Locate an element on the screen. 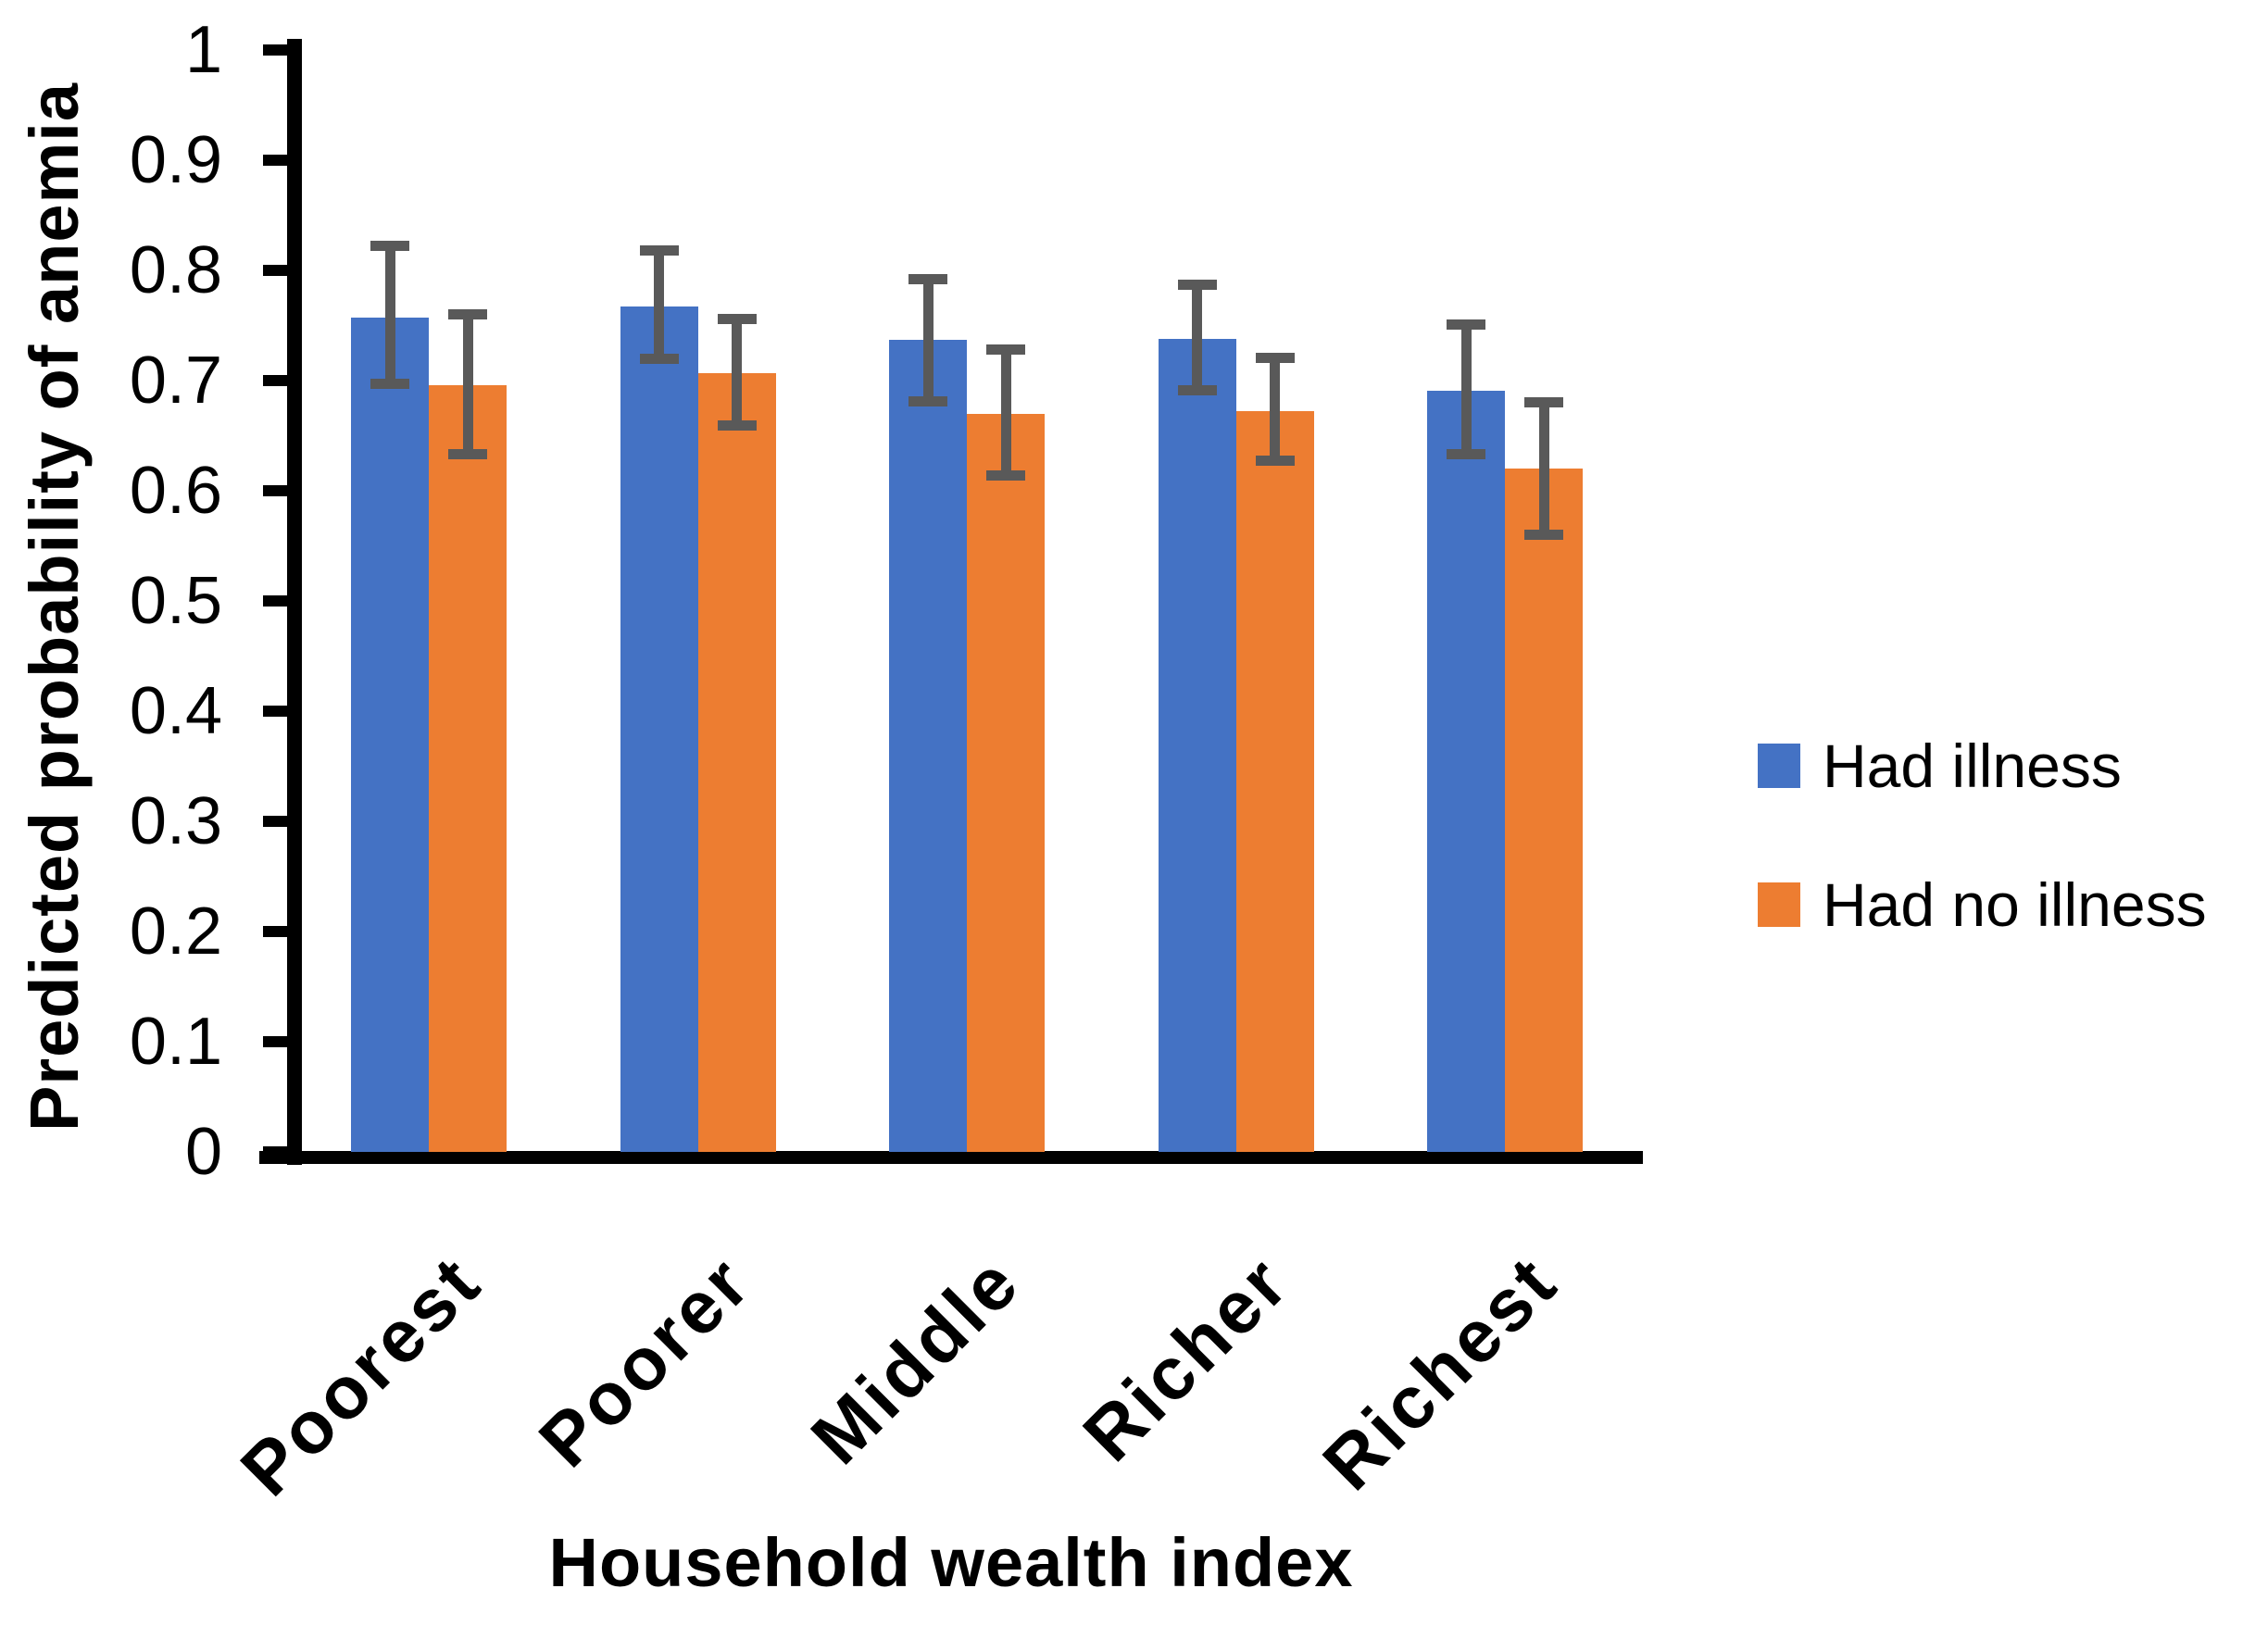  legend-item-had-illness: Had illness is located at coordinates (1940, 765).